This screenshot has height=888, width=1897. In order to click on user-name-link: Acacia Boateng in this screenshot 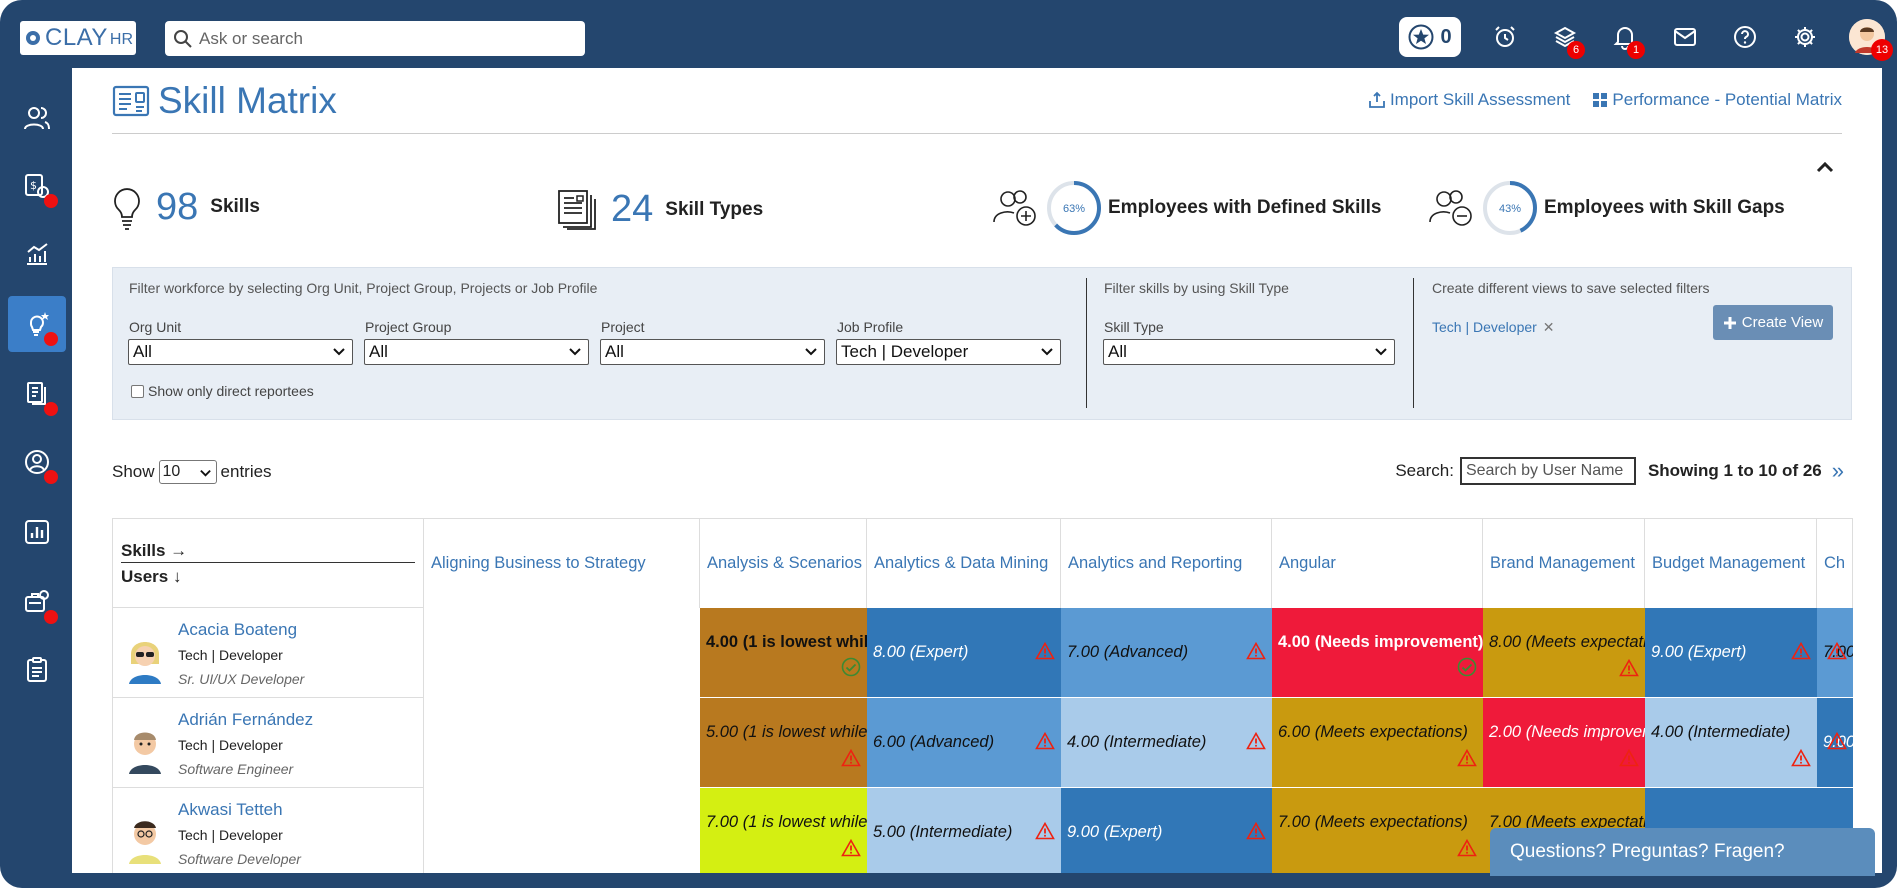, I will do `click(238, 629)`.